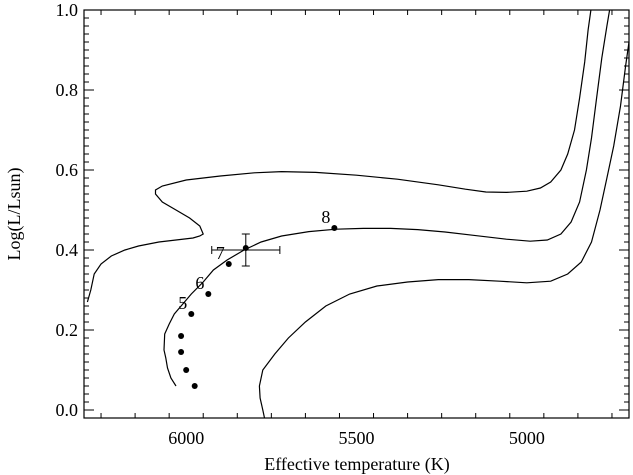 The image size is (633, 475). Describe the element at coordinates (14, 214) in the screenshot. I see `y-axis-label: Log(L/Lsun)` at that location.